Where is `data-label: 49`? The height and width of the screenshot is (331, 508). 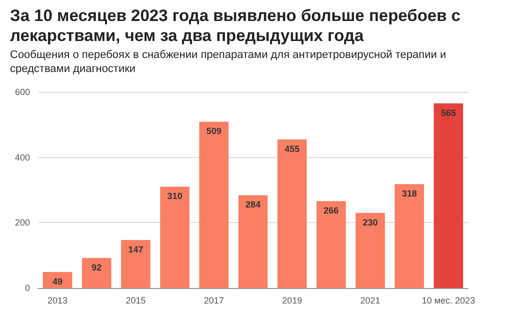 data-label: 49 is located at coordinates (57, 281).